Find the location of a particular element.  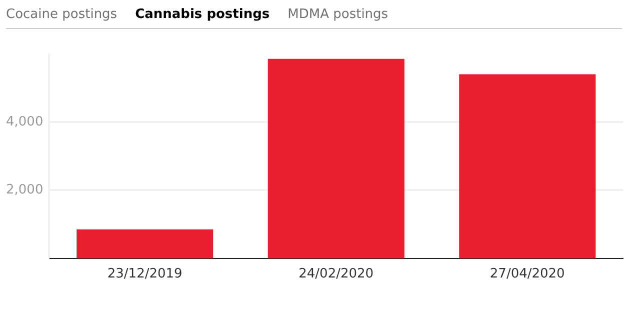

x-tick-label: 24/02/2020 is located at coordinates (336, 274).